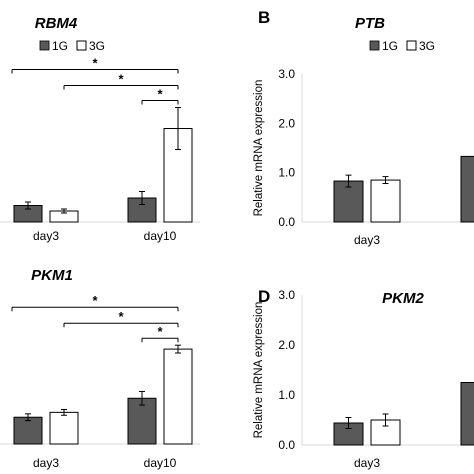  Describe the element at coordinates (178, 396) in the screenshot. I see `bar-day10-3g` at that location.